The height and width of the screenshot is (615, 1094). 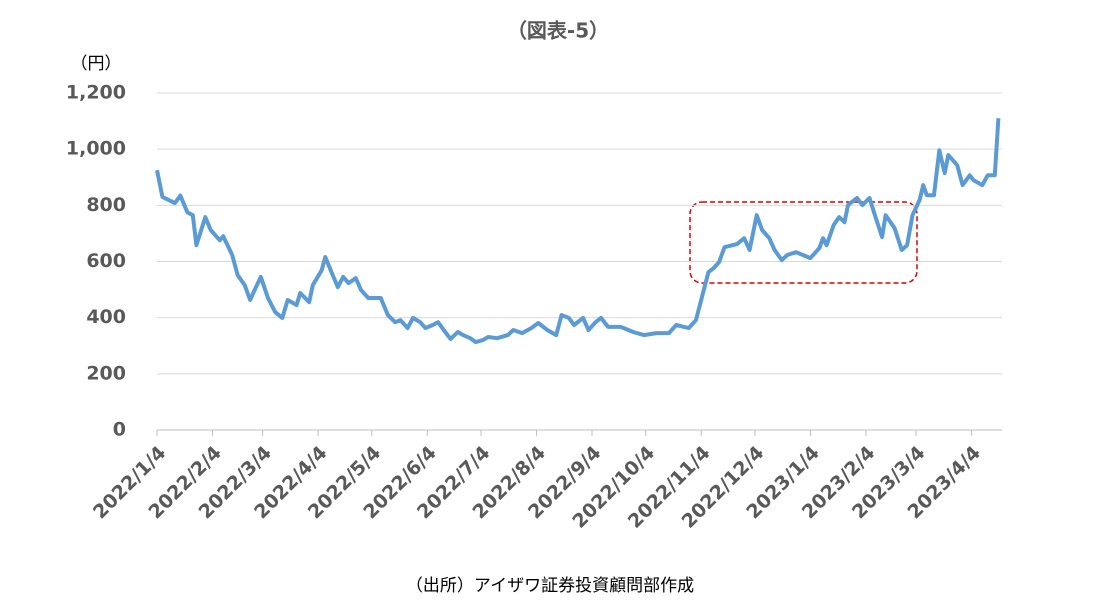 What do you see at coordinates (803, 242) in the screenshot?
I see `highlight-box` at bounding box center [803, 242].